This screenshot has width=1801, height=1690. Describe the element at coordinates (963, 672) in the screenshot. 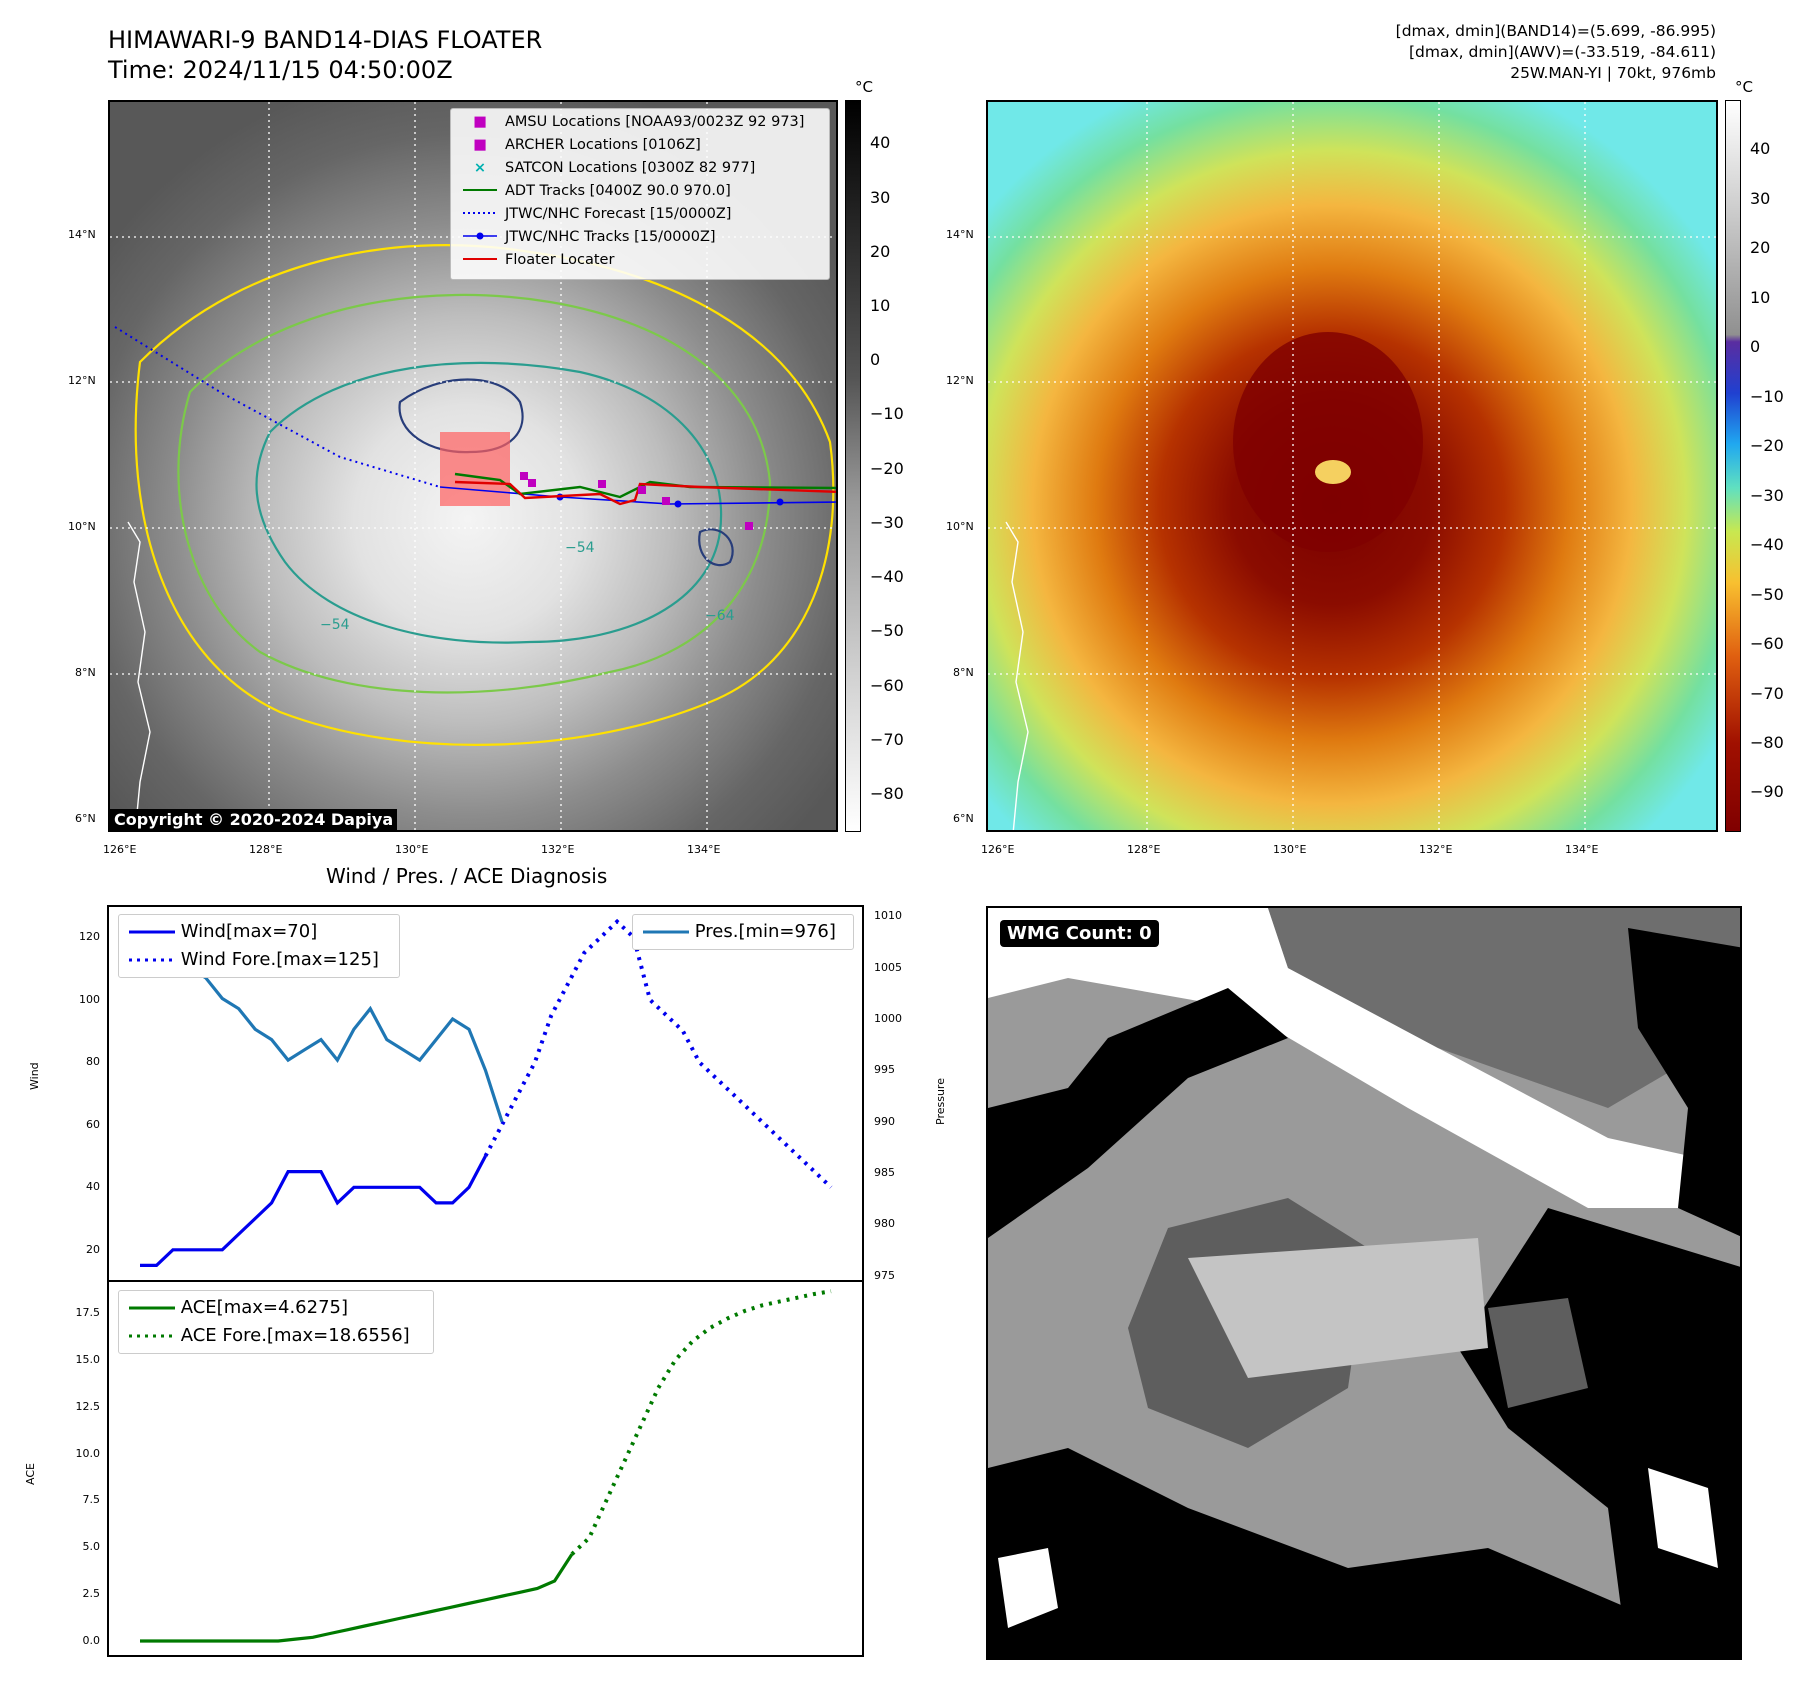

I see `lat-label: 8°N` at that location.